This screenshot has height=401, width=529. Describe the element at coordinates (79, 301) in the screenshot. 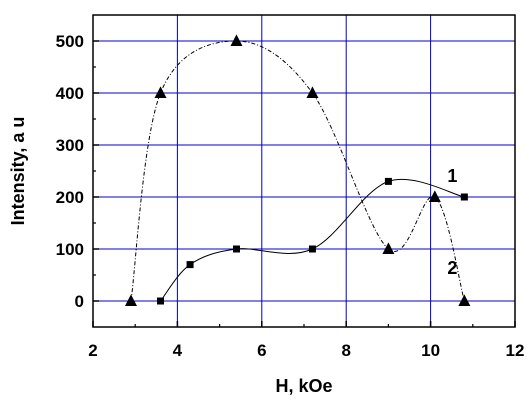

I see `y-tick-label: 0` at that location.